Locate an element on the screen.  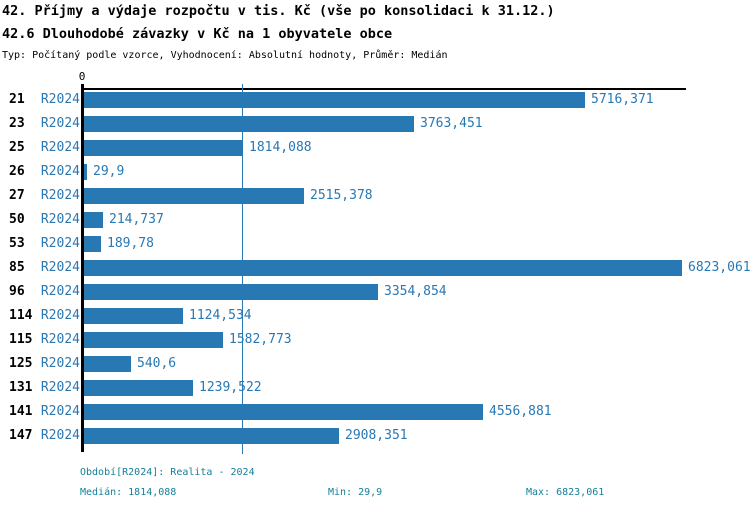
row-category-label: 85 is located at coordinates (17, 267).